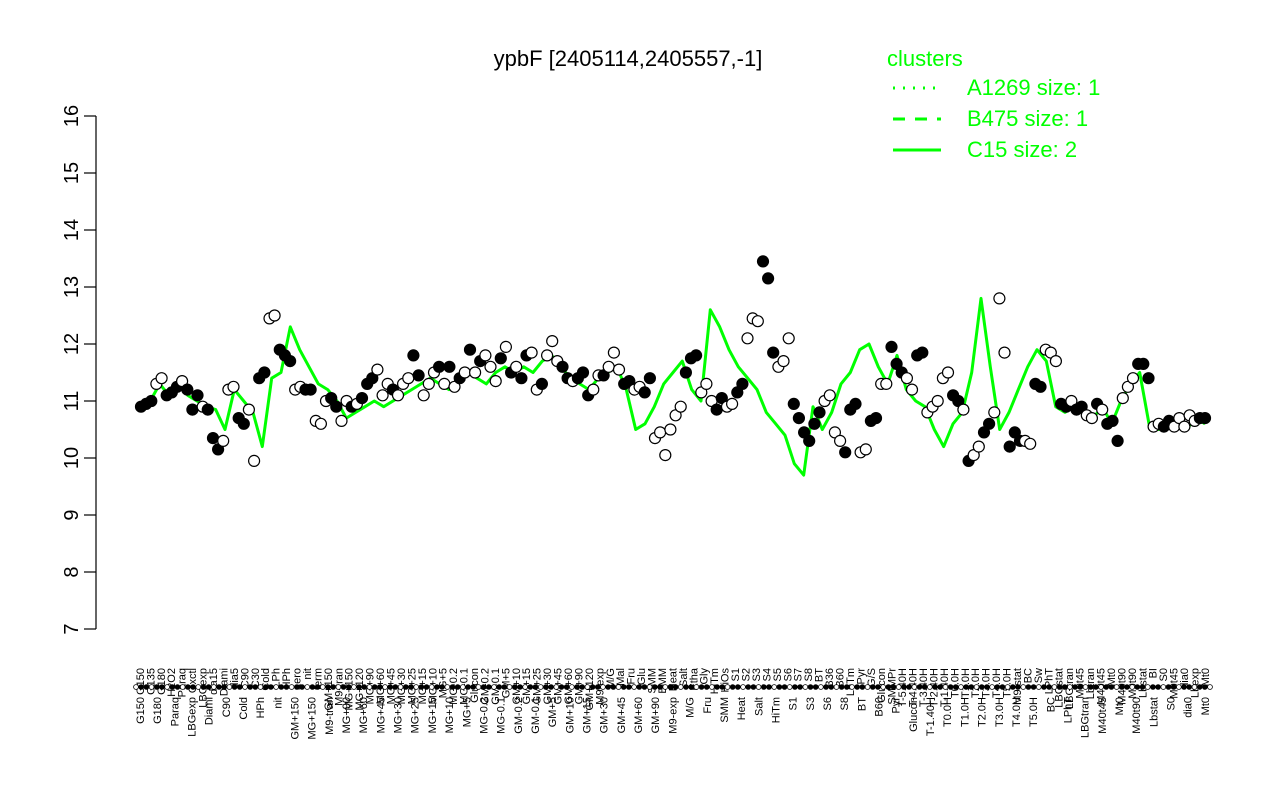  Describe the element at coordinates (931, 716) in the screenshot. I see `x-tick-label: T-1.40H` at that location.